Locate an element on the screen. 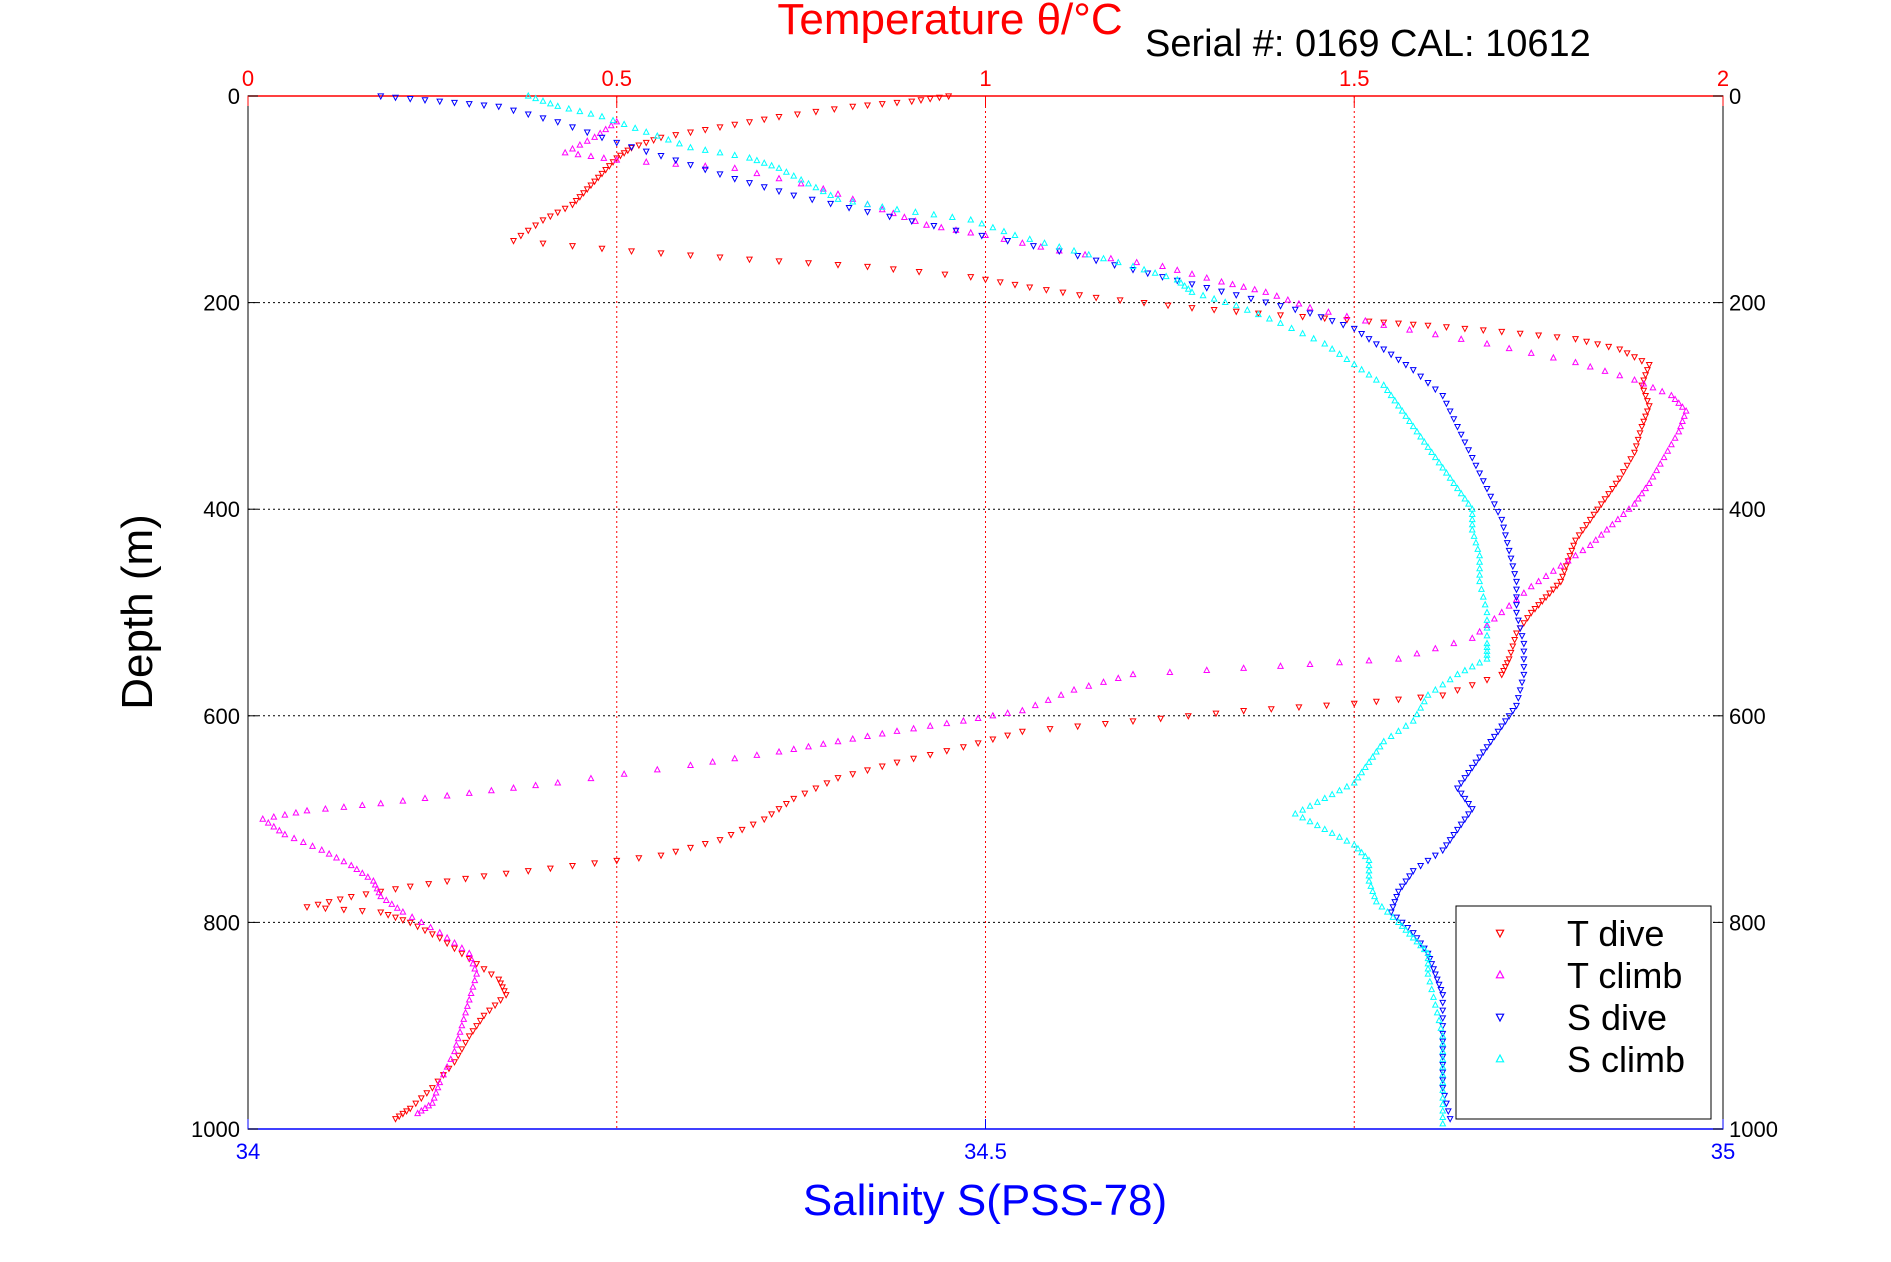  y-tick-label-right: 800 is located at coordinates (1747, 922).